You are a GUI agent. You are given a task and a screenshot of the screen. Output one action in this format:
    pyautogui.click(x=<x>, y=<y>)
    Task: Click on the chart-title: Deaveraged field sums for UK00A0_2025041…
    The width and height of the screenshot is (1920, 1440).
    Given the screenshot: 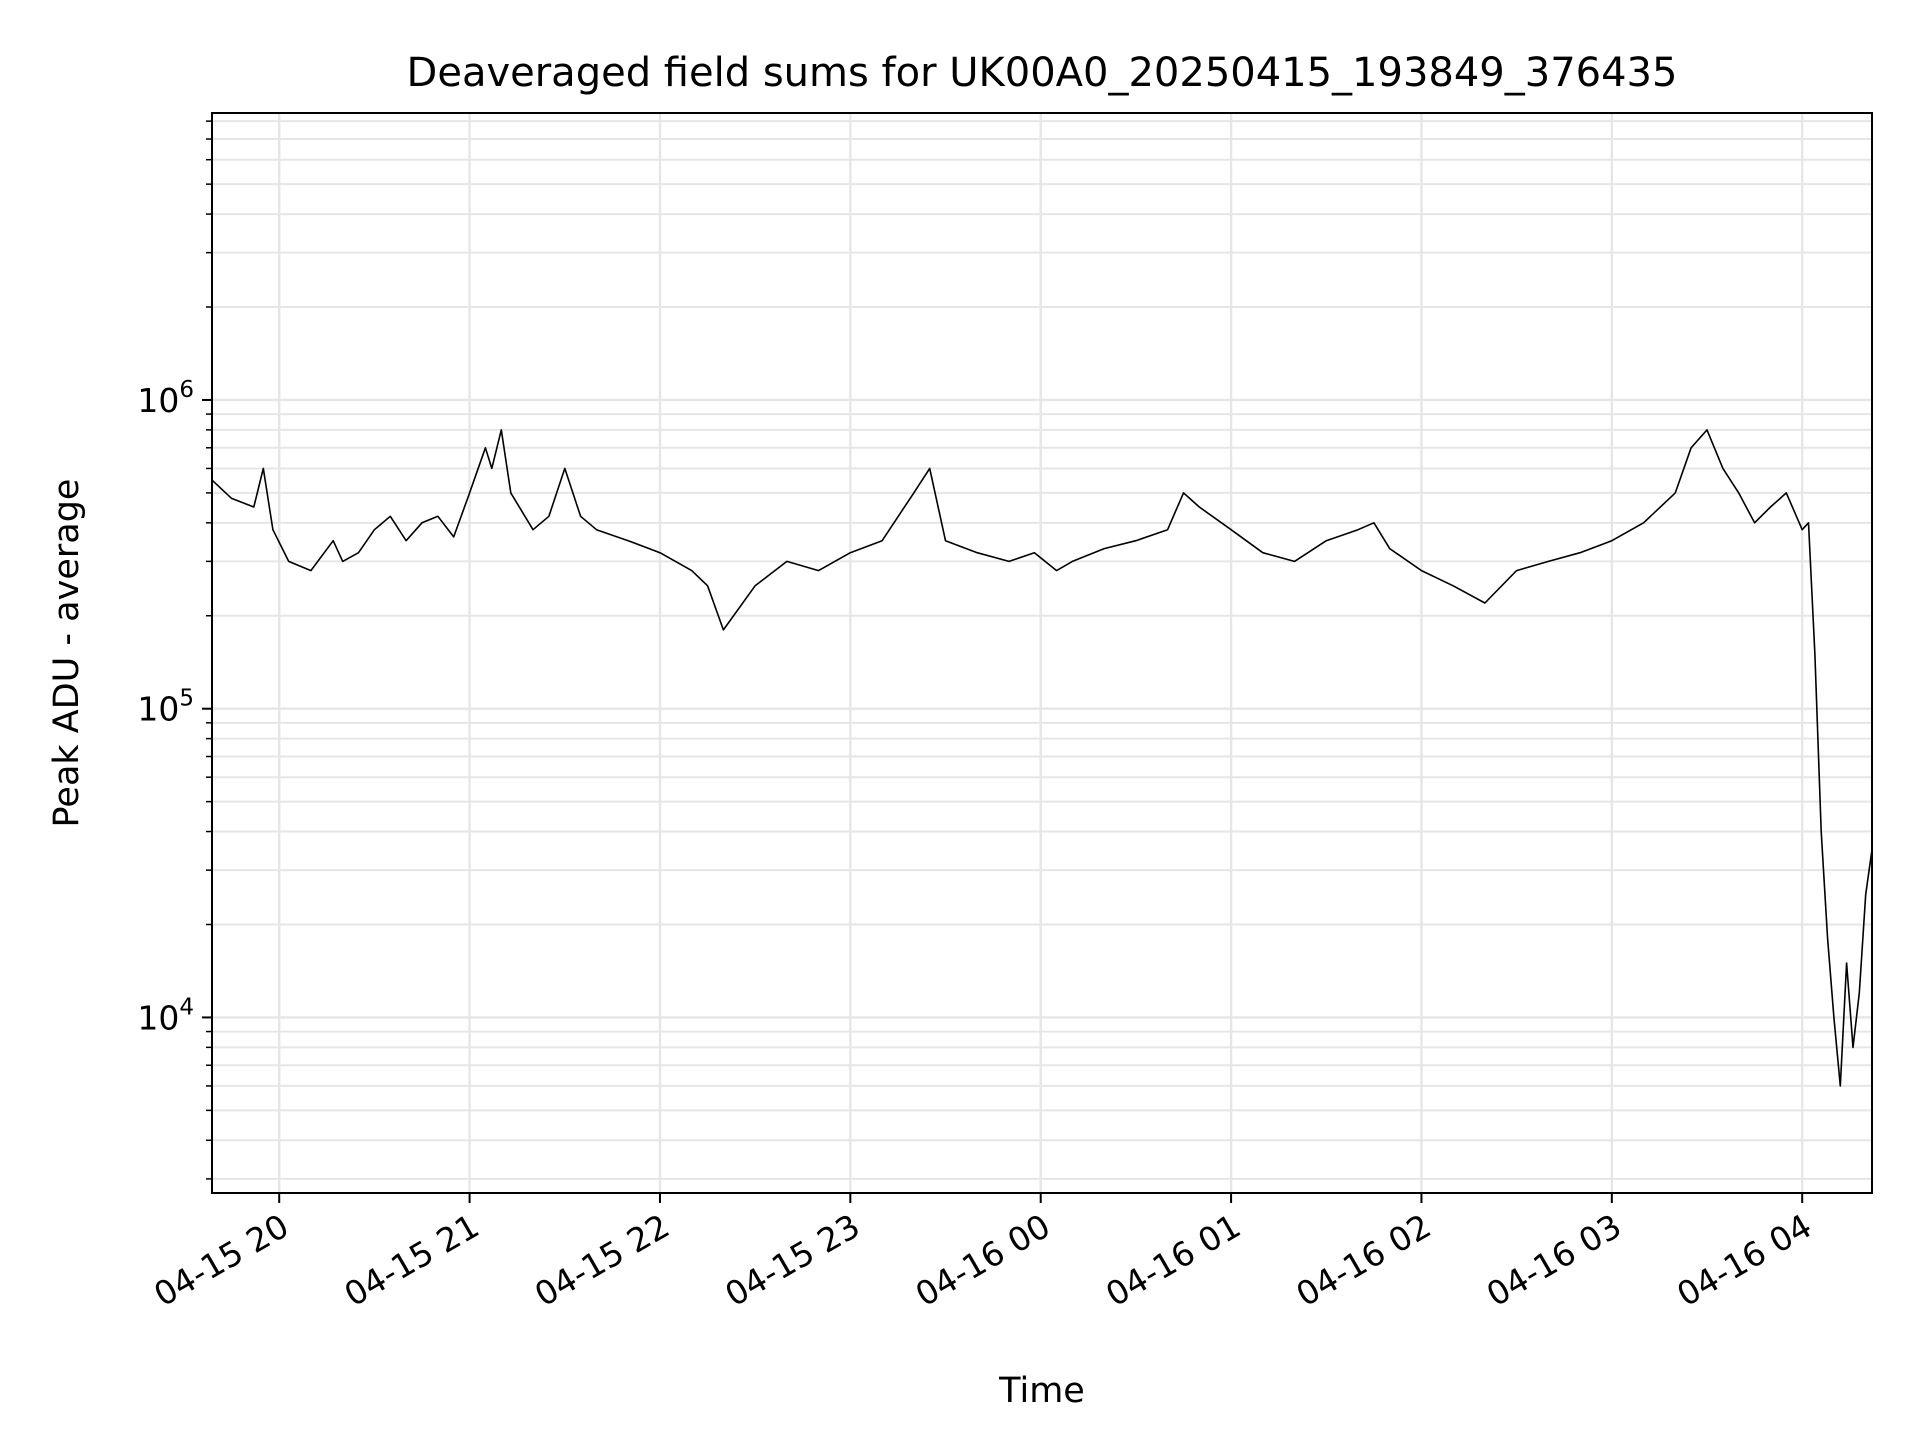 What is the action you would take?
    pyautogui.click(x=1042, y=73)
    